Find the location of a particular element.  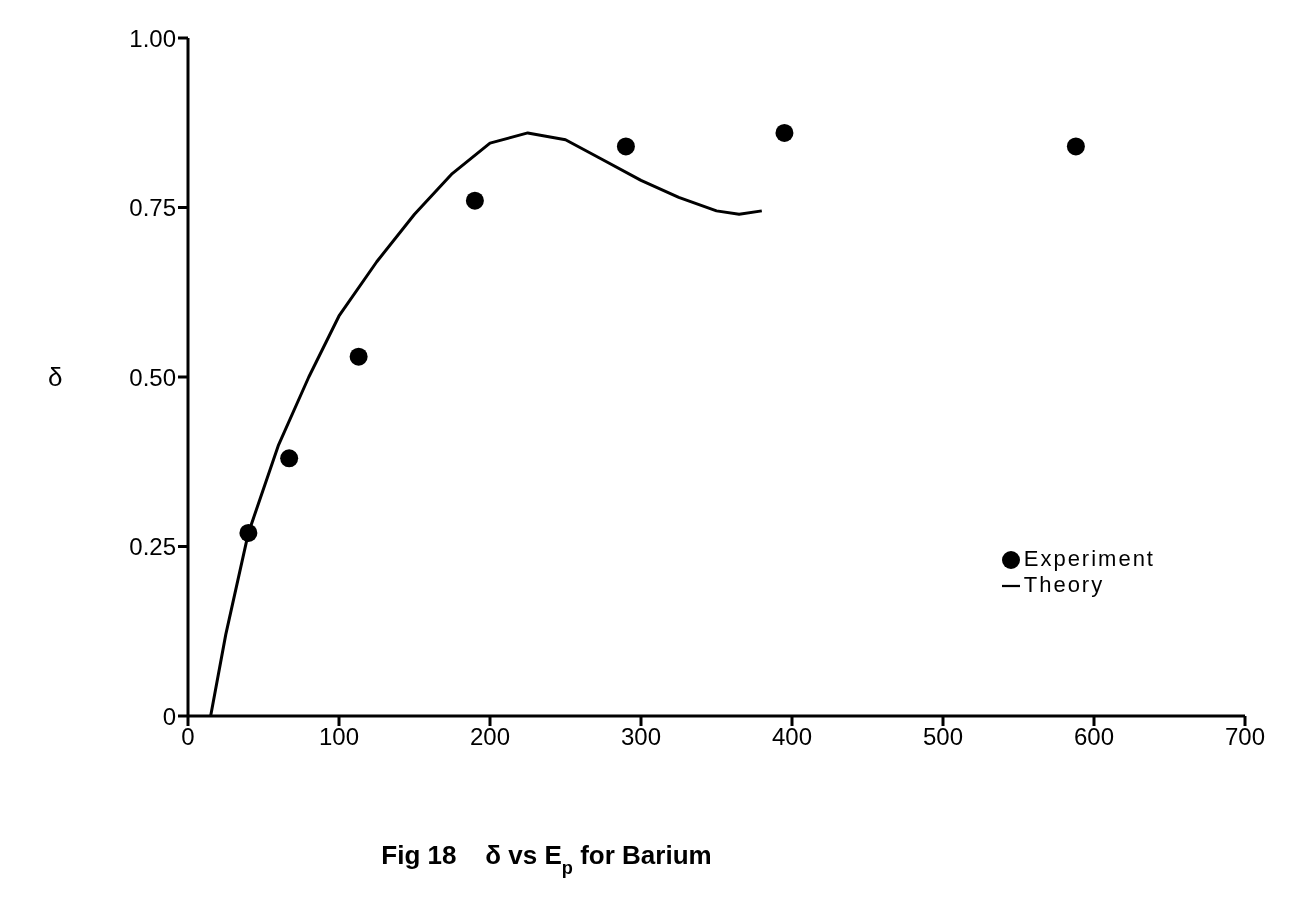

legend-label: Theory is located at coordinates (1064, 584).